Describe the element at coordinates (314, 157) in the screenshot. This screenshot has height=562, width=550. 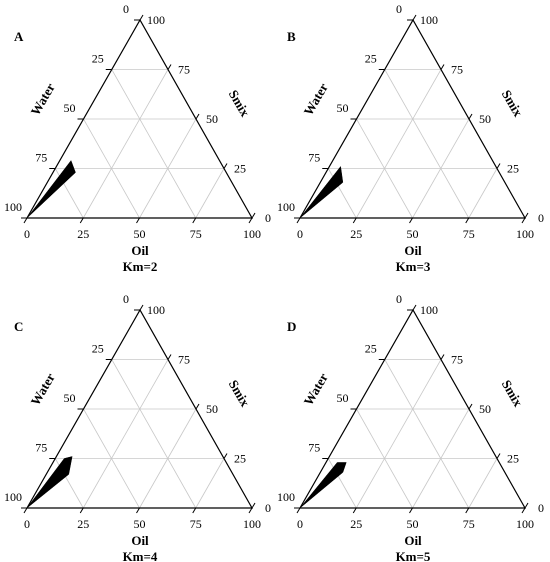
I see `water-tick-label: 75` at that location.